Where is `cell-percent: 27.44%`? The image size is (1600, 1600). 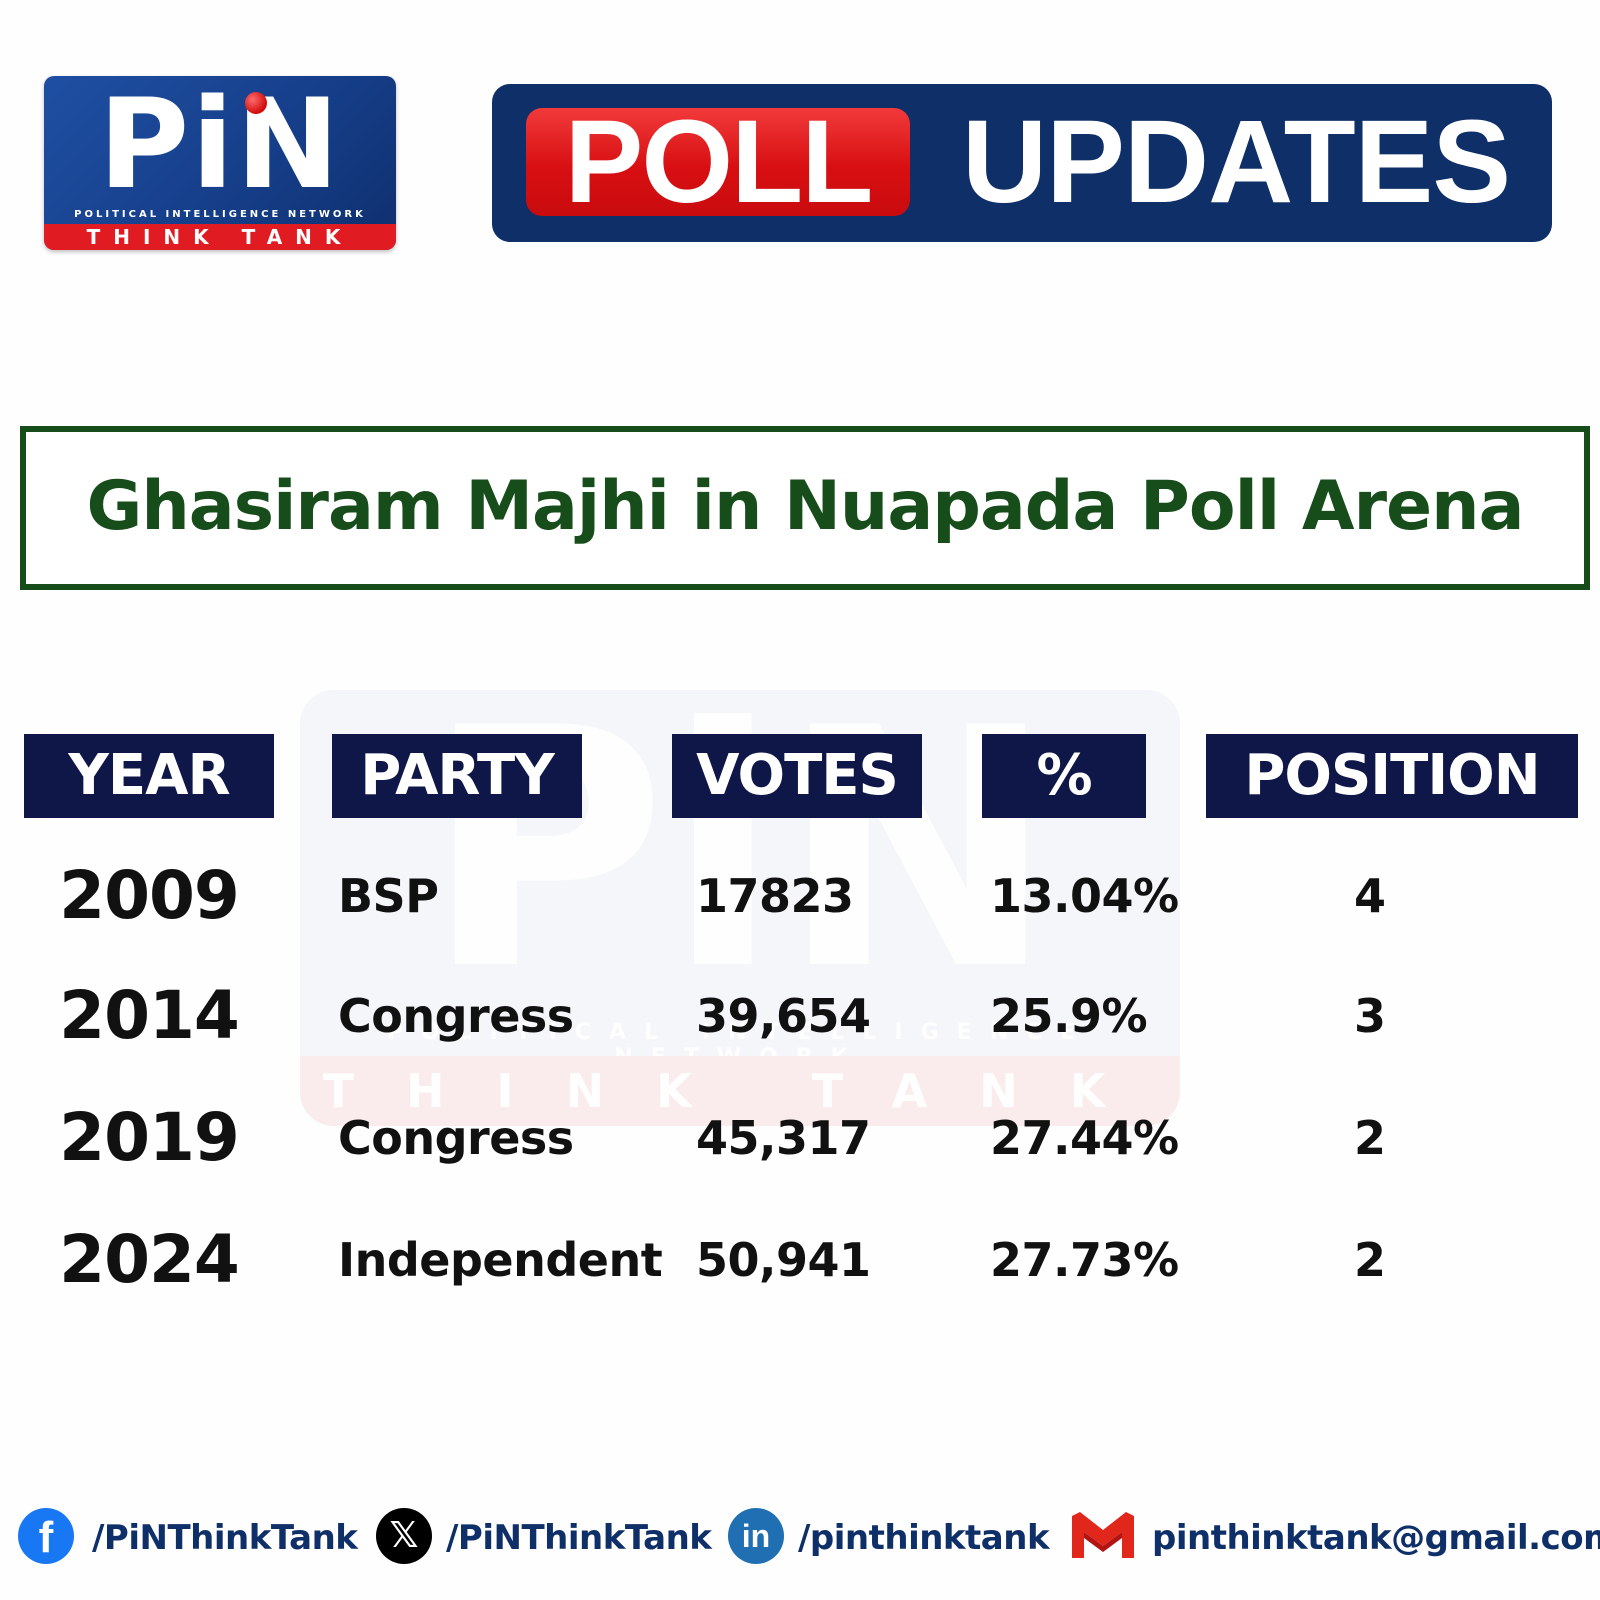 cell-percent: 27.44% is located at coordinates (1084, 1138).